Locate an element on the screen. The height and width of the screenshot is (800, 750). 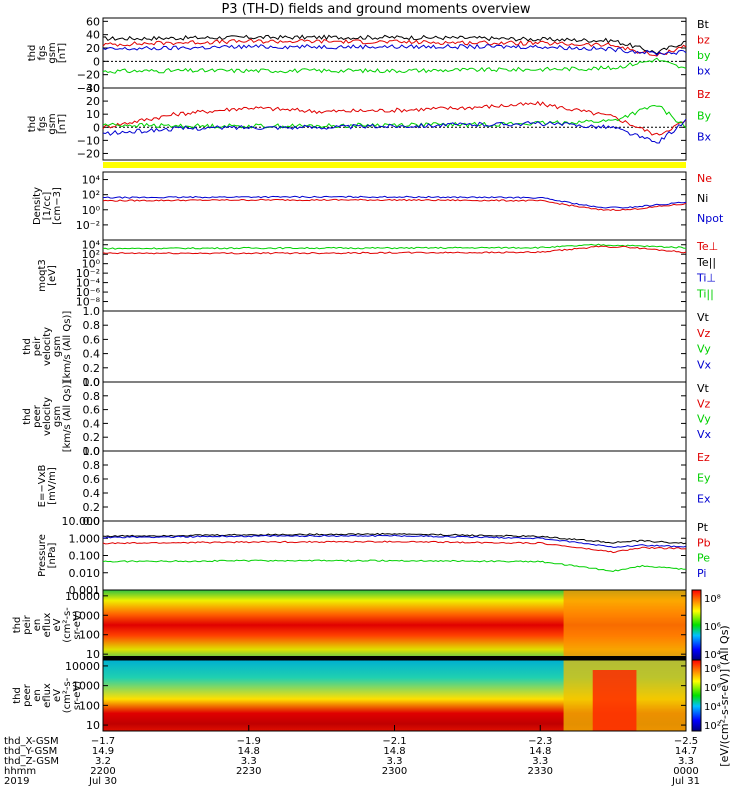
legend-entry: bx is located at coordinates (704, 71).